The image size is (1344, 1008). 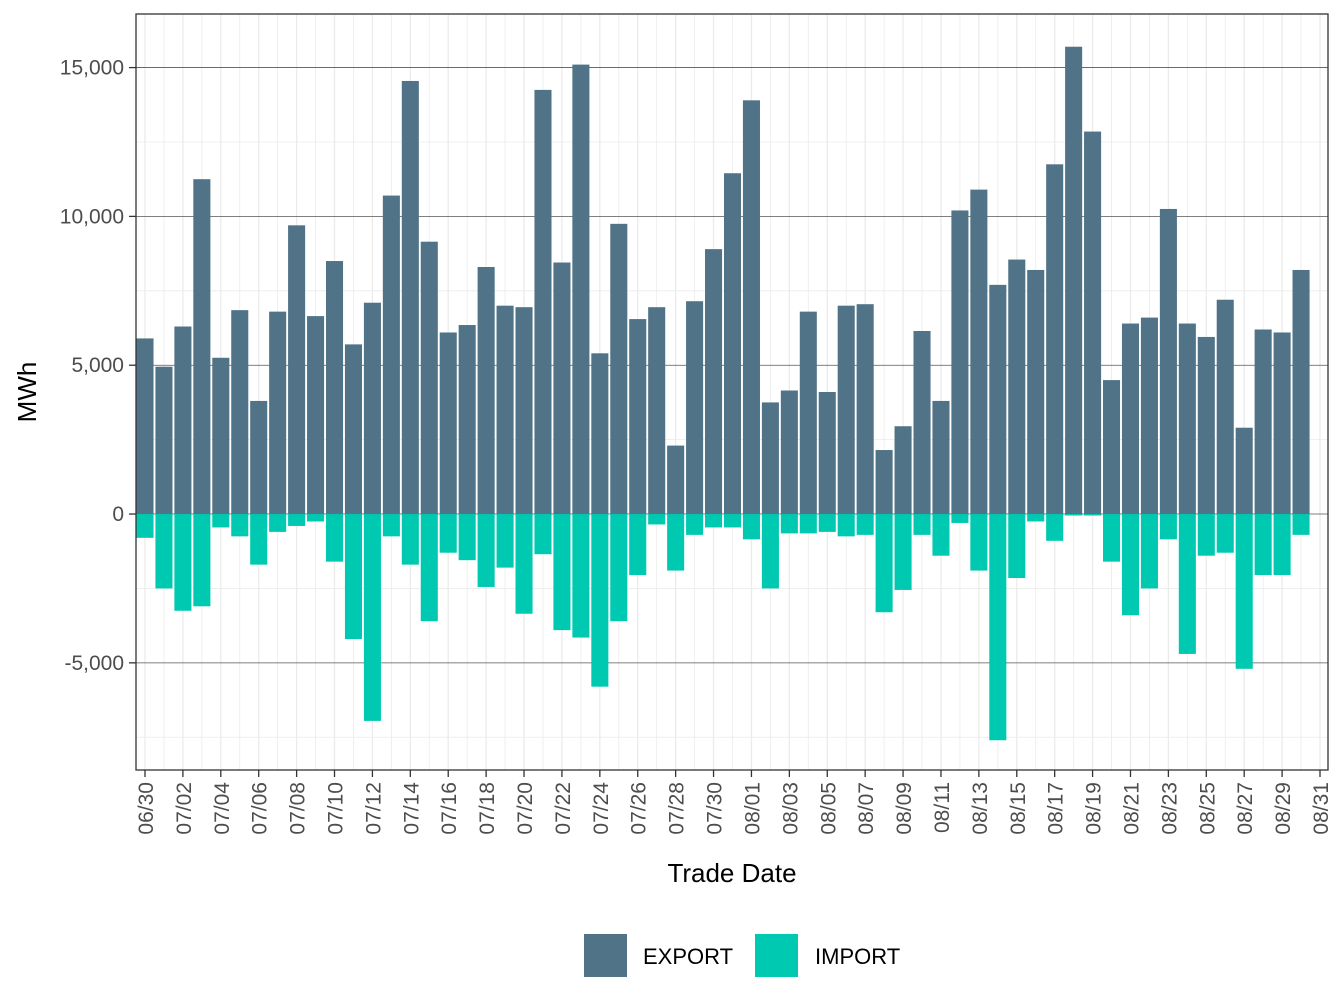 What do you see at coordinates (184, 808) in the screenshot?
I see `x-tick-label: 07/02` at bounding box center [184, 808].